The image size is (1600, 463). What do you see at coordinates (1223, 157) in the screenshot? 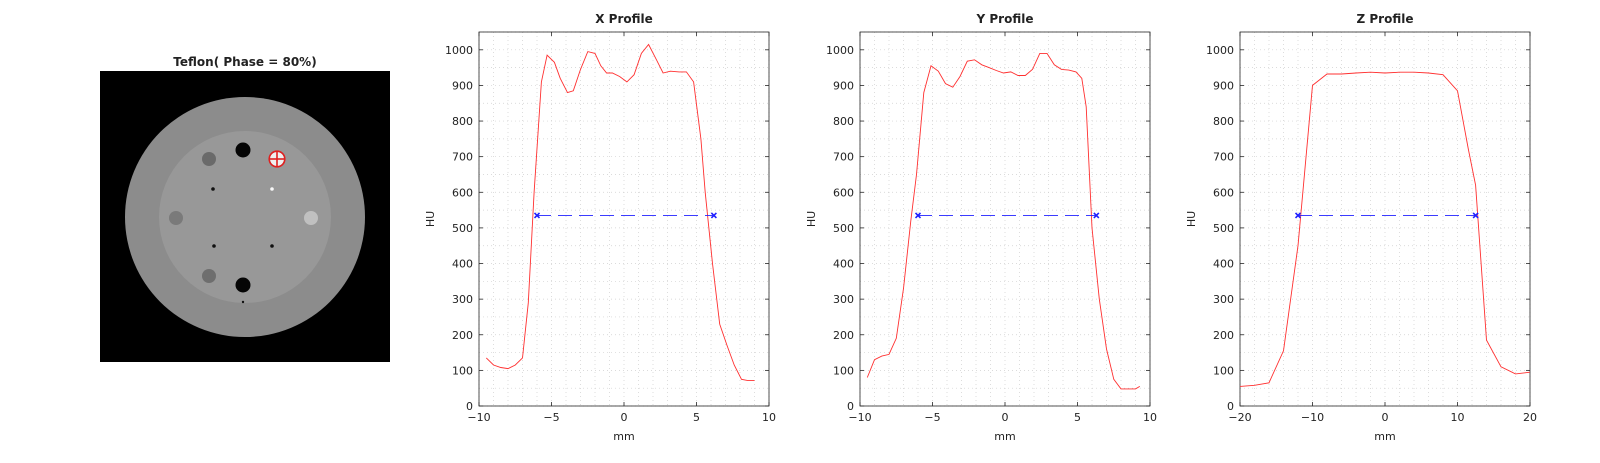
I see `chart-2-y-tick-label: 700` at bounding box center [1223, 157].